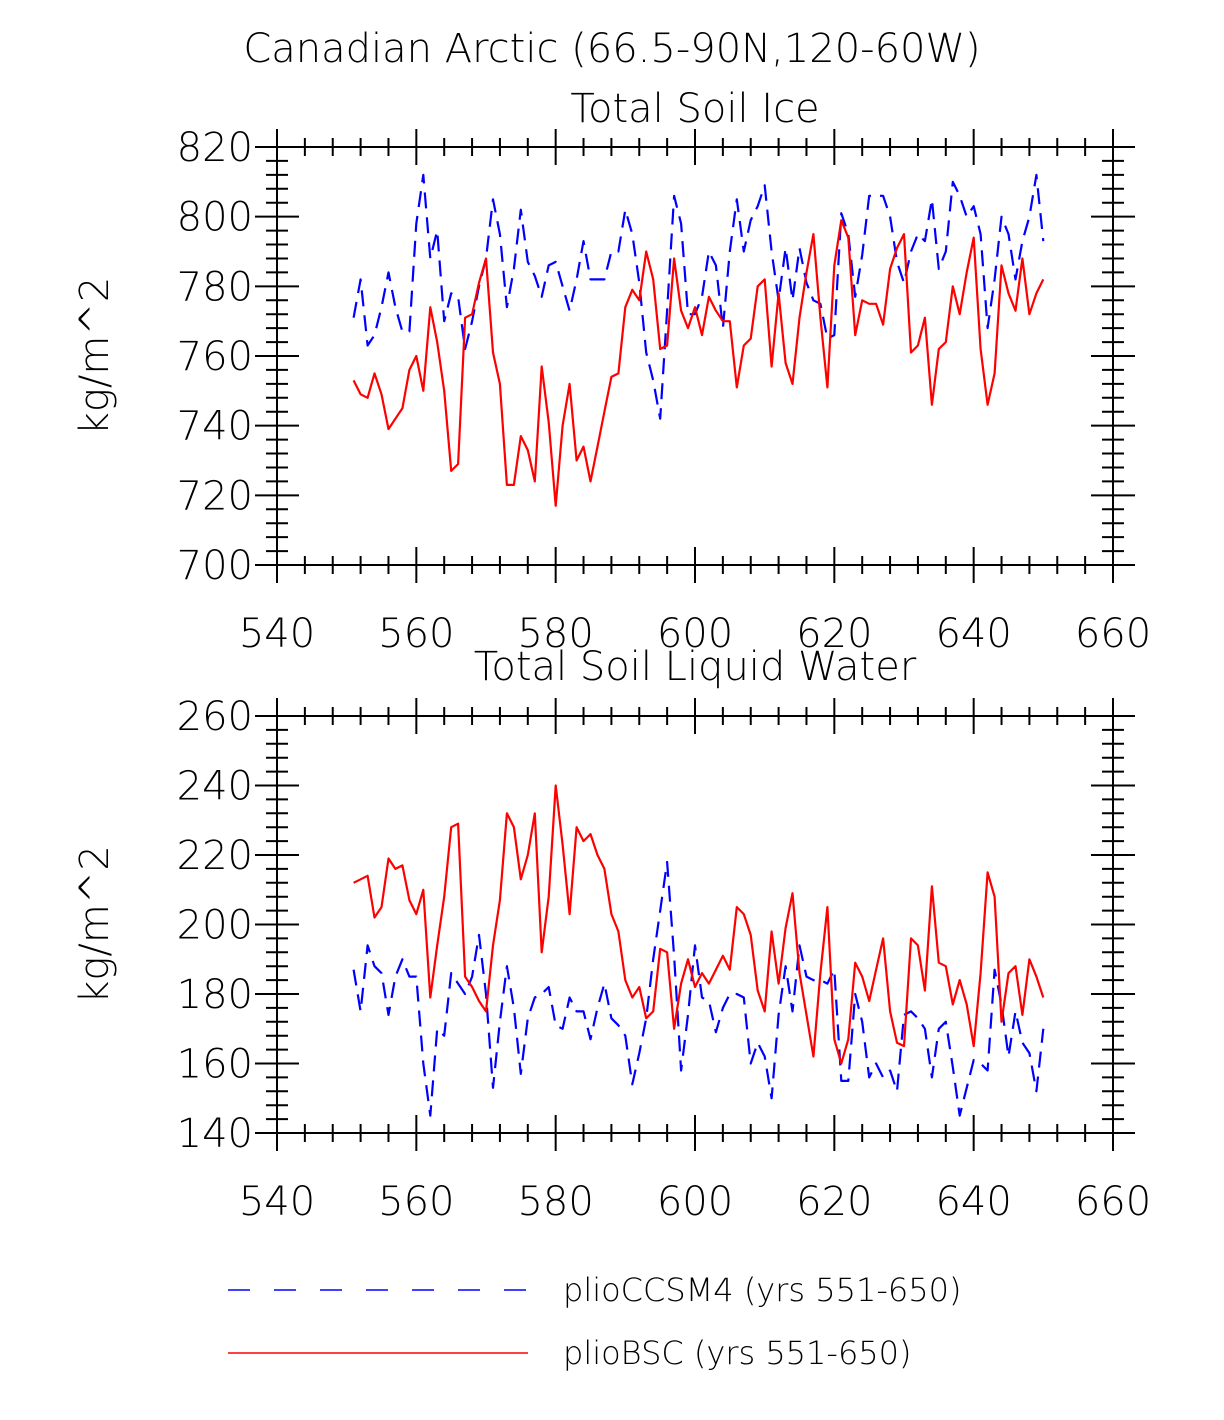  I want to click on y-tick-label: 760, so click(215, 357).